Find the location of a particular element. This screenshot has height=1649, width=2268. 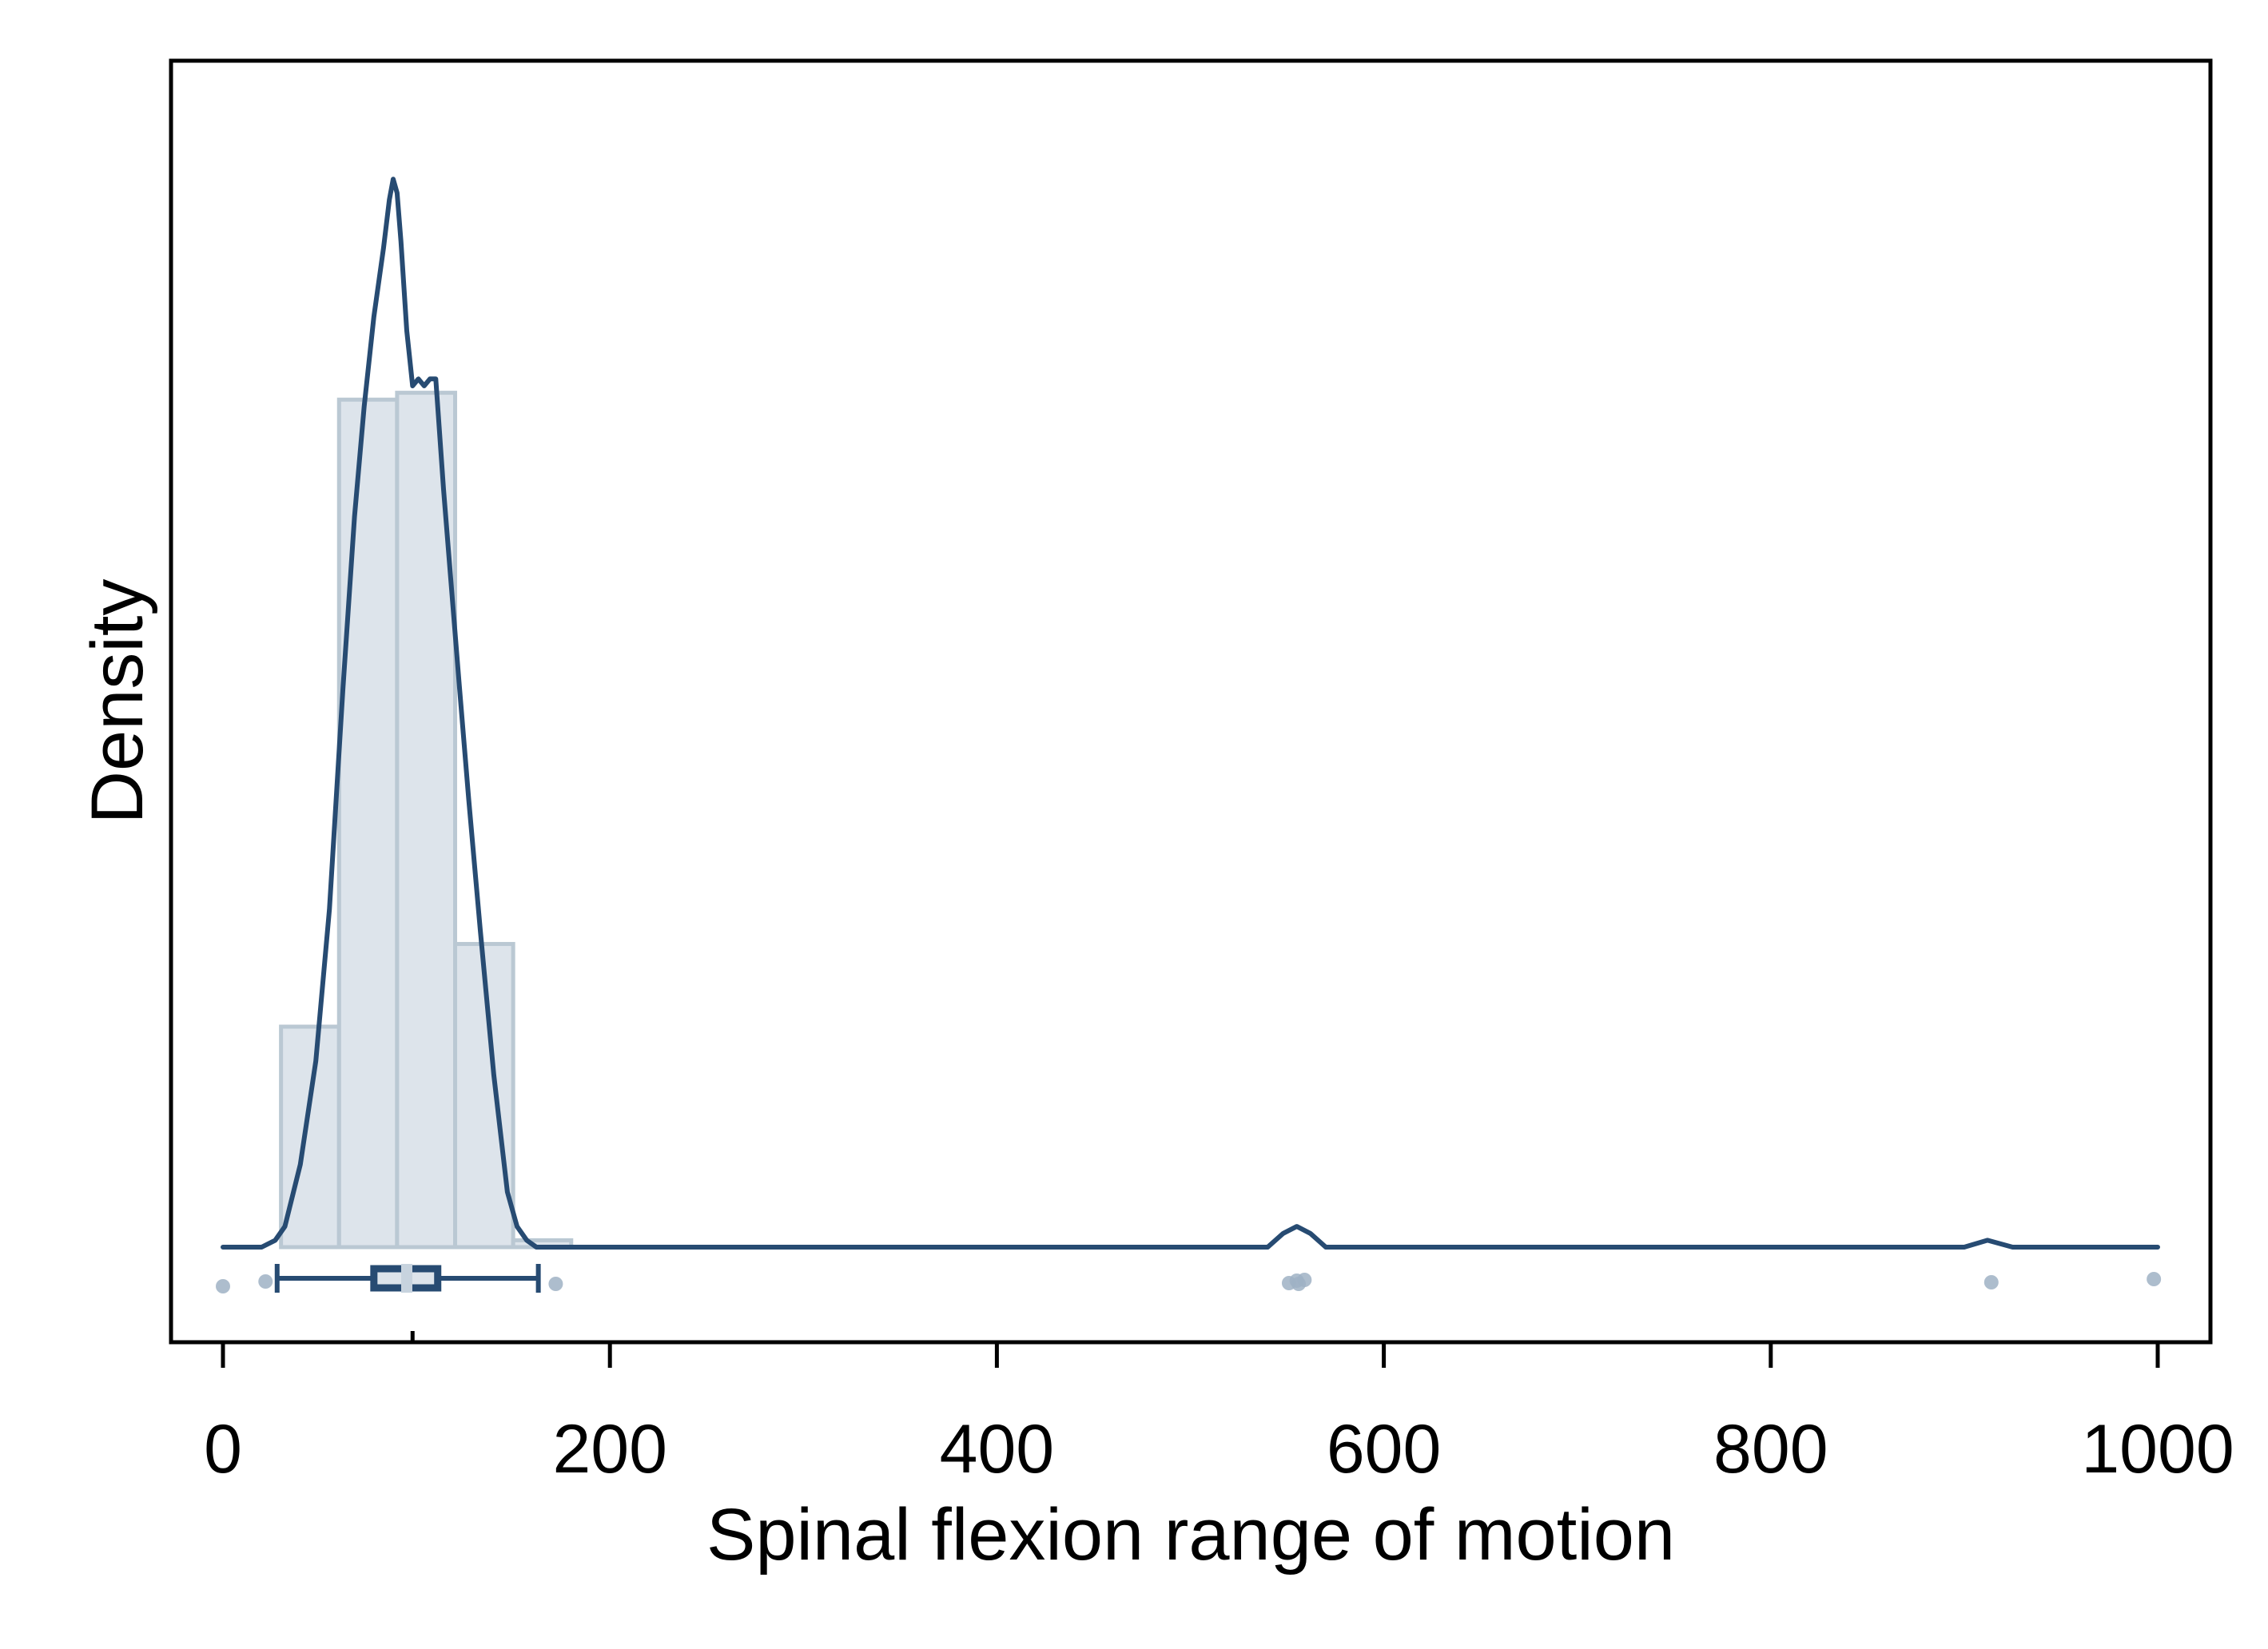

boxplot-layer is located at coordinates (407, 1278).